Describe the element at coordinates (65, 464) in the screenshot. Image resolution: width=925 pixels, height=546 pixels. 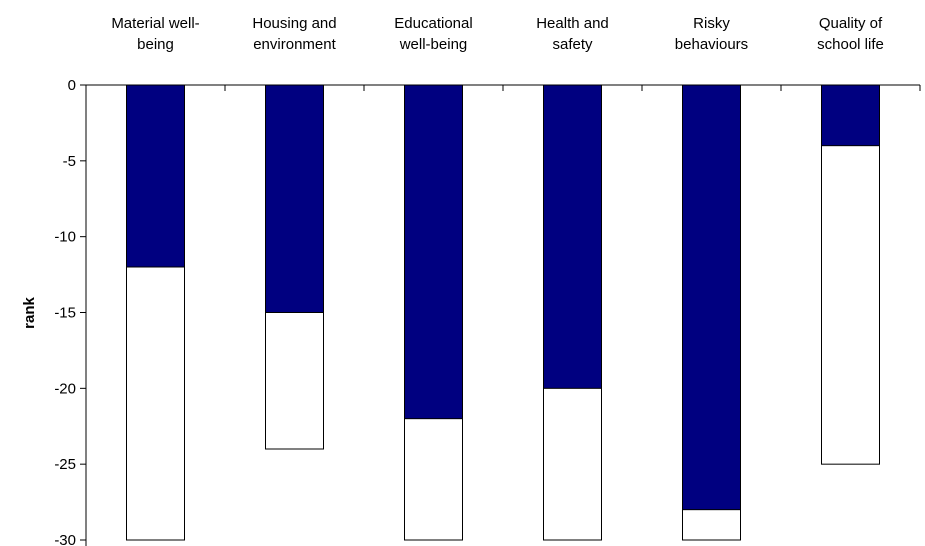
I see `y-tick-label-5: -25` at that location.